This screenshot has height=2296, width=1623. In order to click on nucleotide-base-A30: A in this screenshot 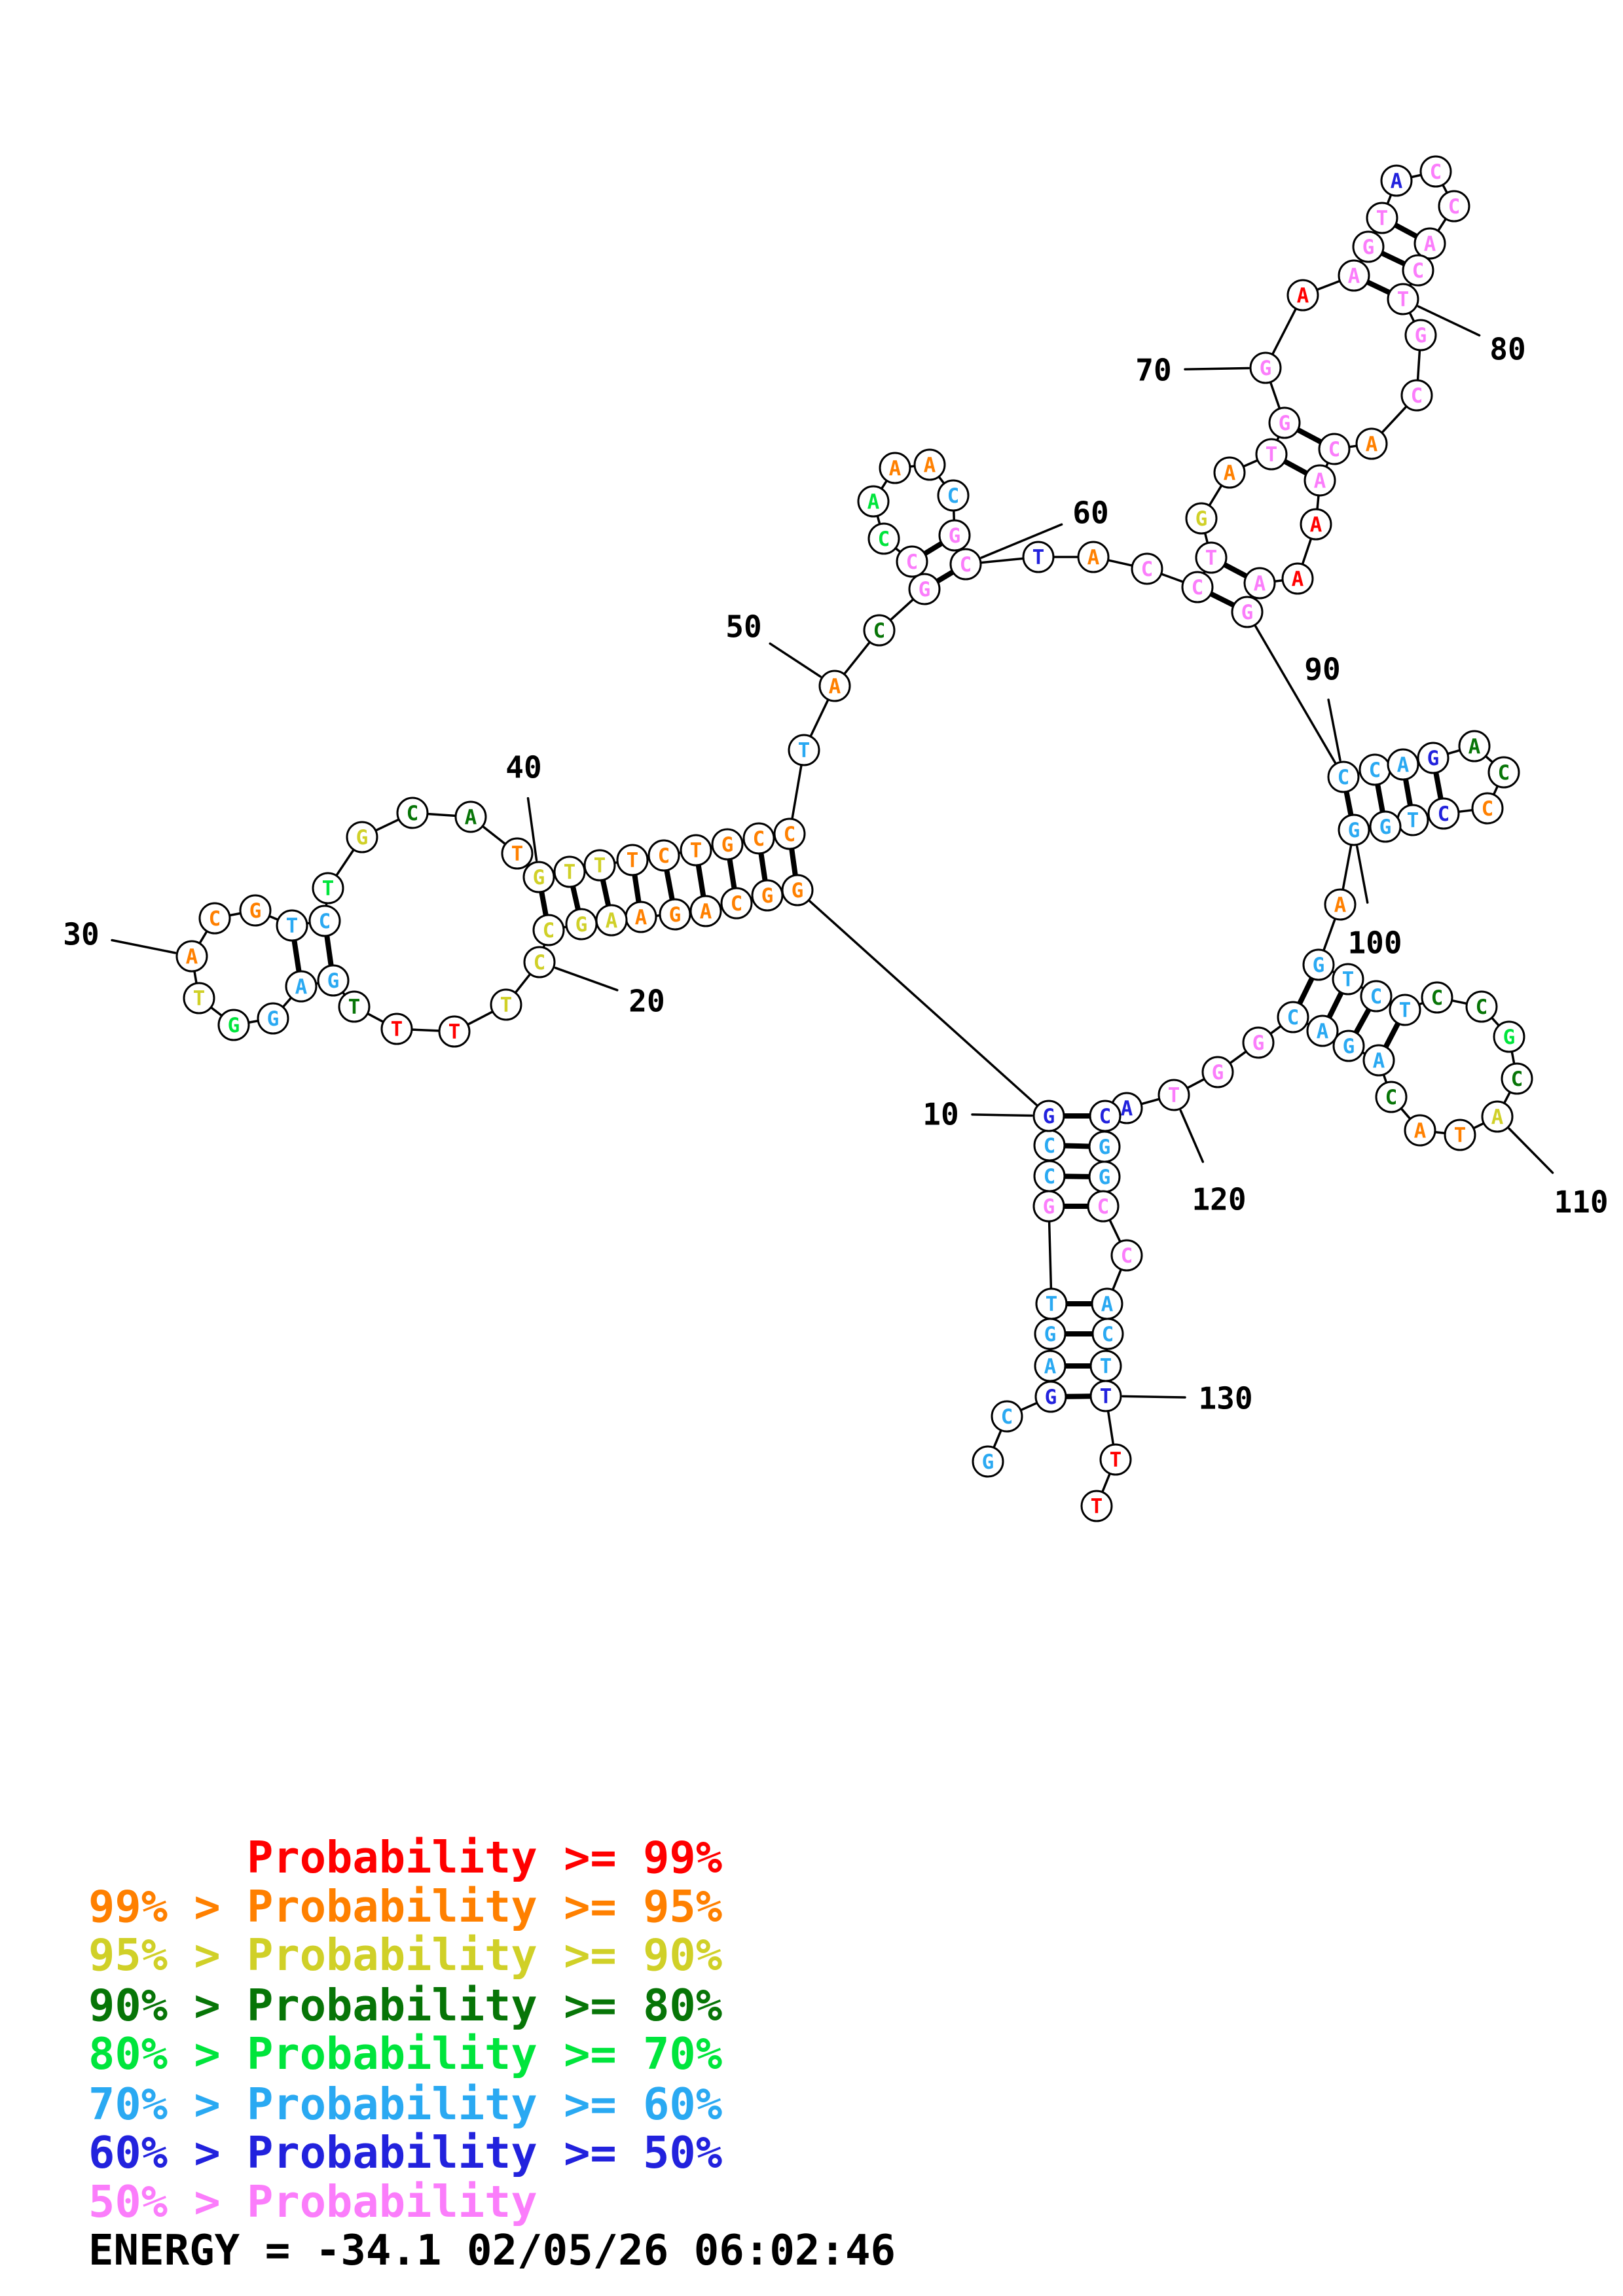, I will do `click(192, 957)`.